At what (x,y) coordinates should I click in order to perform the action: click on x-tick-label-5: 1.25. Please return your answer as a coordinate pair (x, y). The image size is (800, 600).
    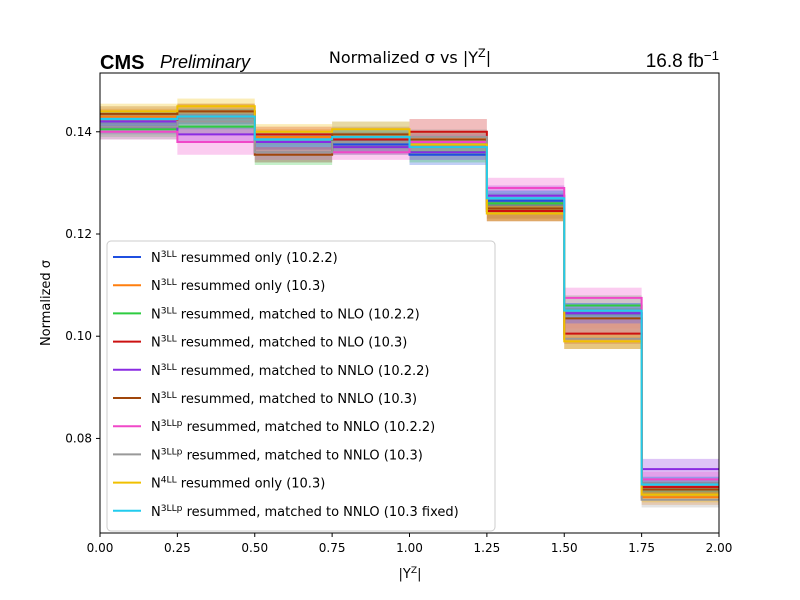
    Looking at the image, I should click on (487, 548).